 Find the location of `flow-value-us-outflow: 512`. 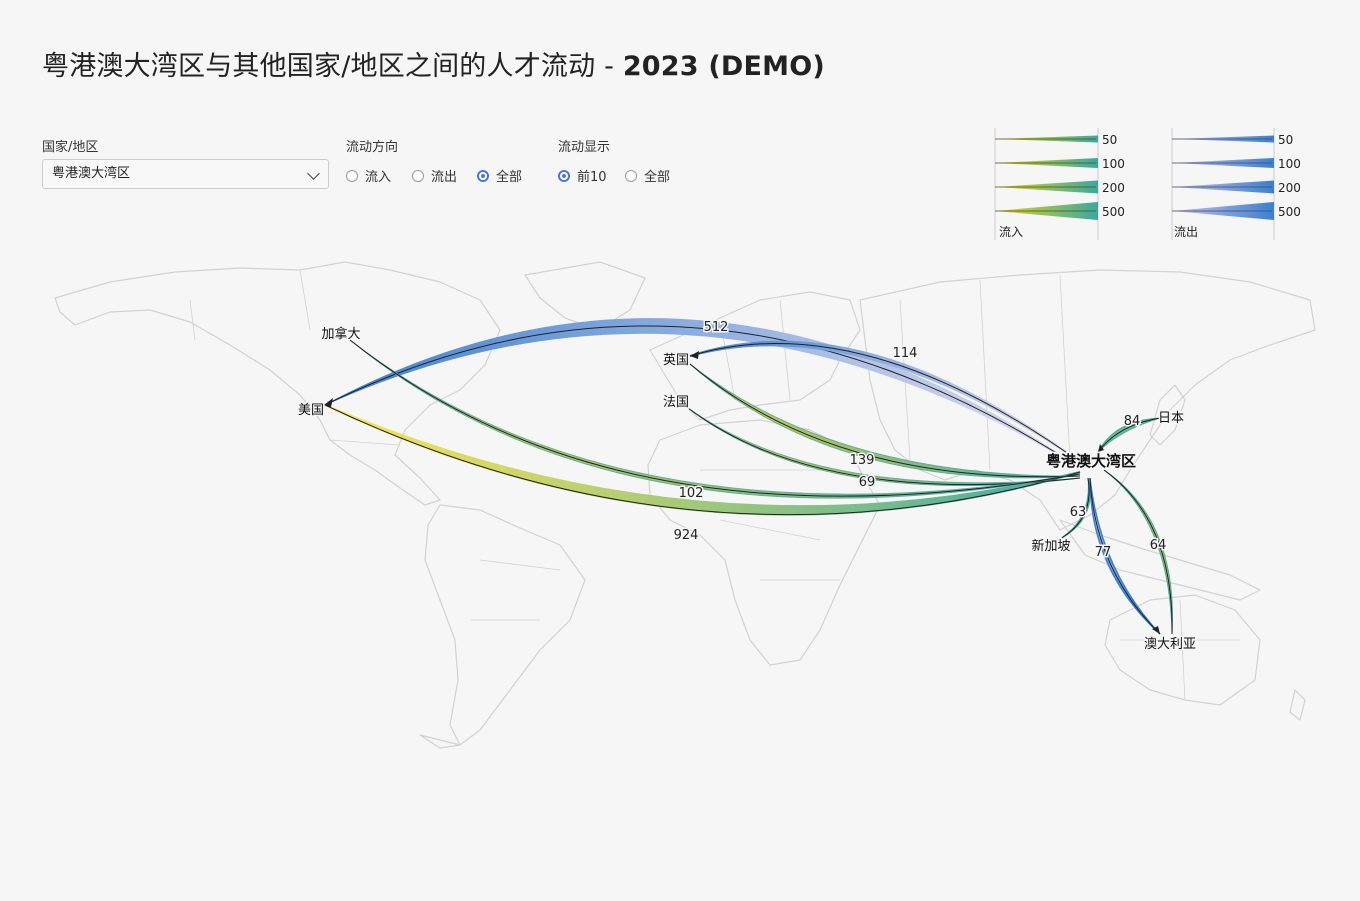

flow-value-us-outflow: 512 is located at coordinates (716, 327).